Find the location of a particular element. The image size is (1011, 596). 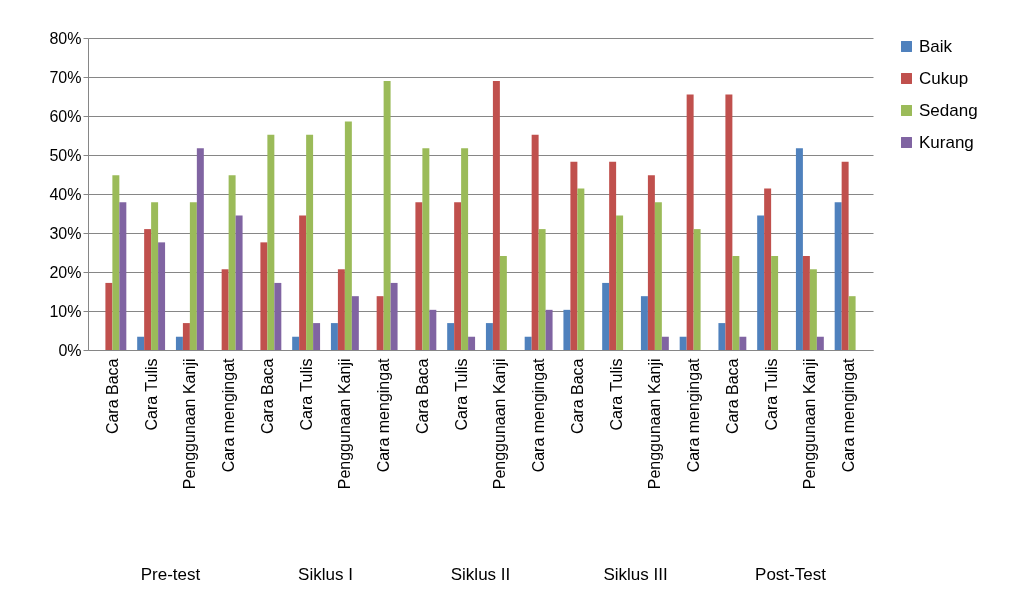

y-tick-label: 70% is located at coordinates (65, 77).